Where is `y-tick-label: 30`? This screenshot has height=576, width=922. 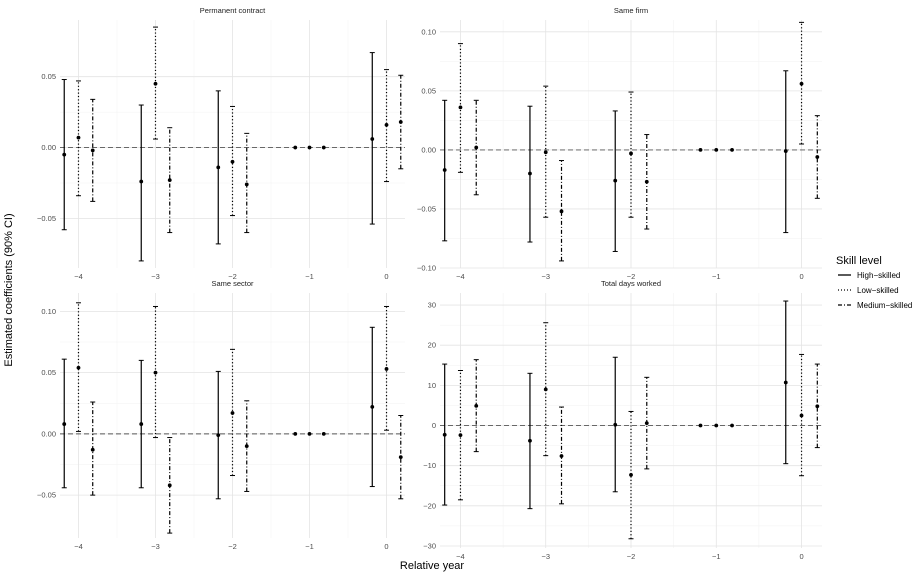 y-tick-label: 30 is located at coordinates (432, 305).